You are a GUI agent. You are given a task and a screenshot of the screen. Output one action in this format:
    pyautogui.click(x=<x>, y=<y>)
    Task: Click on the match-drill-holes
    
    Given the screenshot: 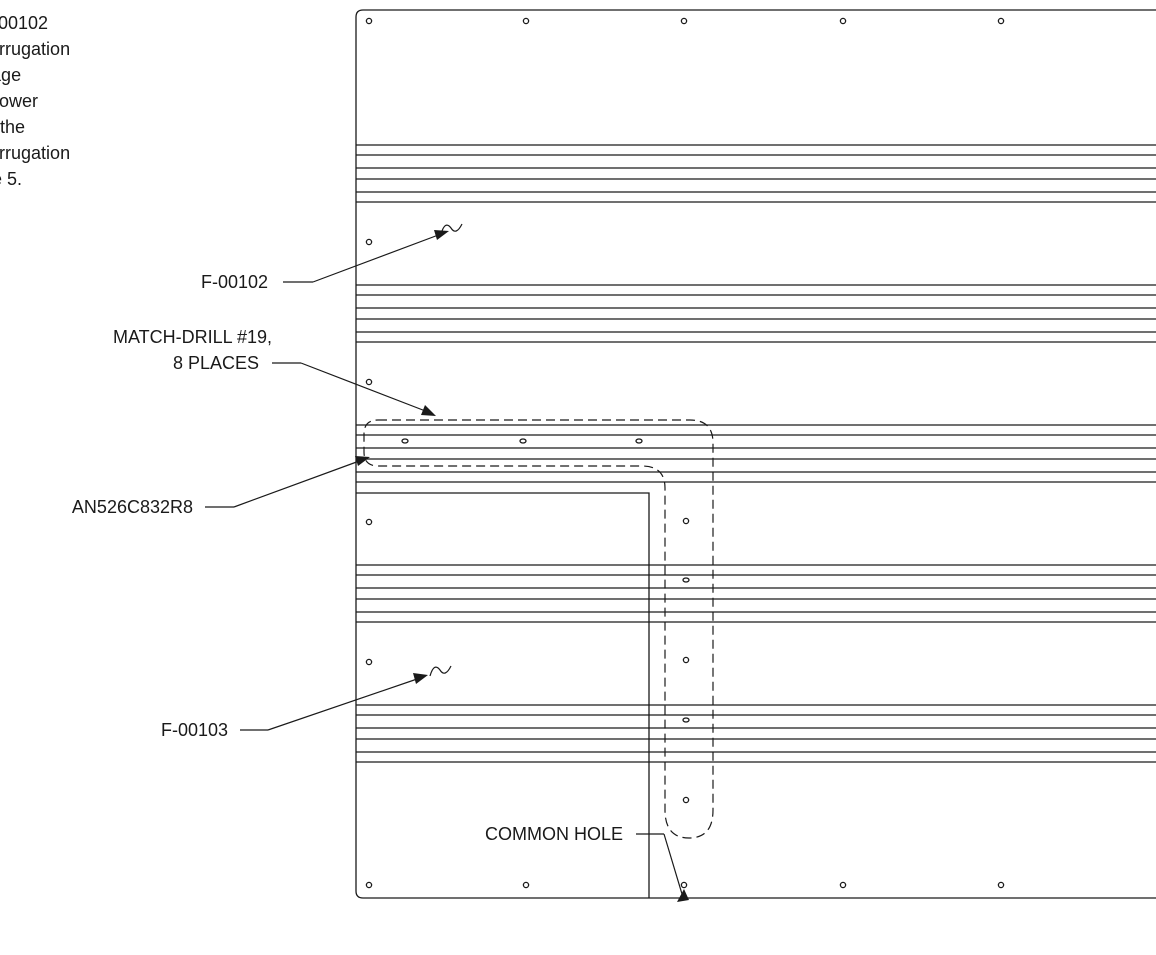 What is the action you would take?
    pyautogui.click(x=545, y=621)
    